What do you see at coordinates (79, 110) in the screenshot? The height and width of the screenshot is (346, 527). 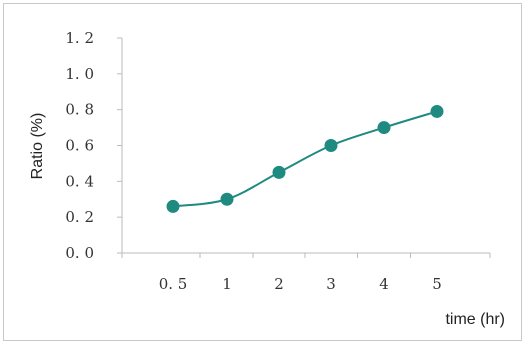 I see `y-tick-label: 0. 8` at bounding box center [79, 110].